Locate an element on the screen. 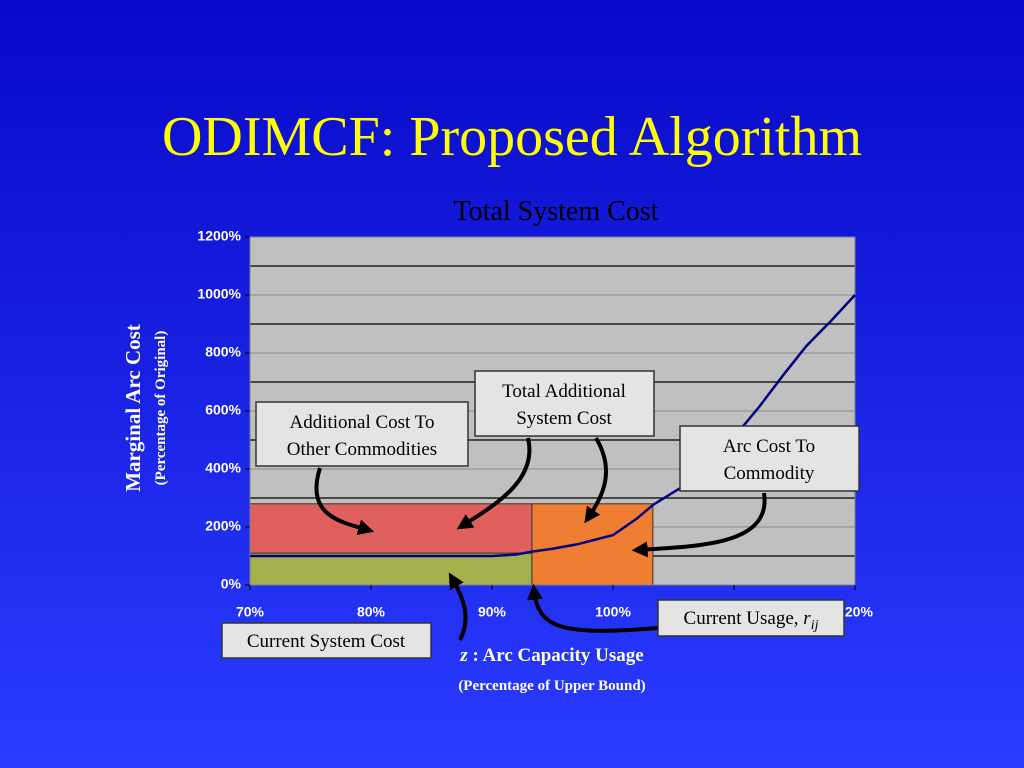 The height and width of the screenshot is (768, 1024). callout-text: Current Usage, rij is located at coordinates (751, 620).